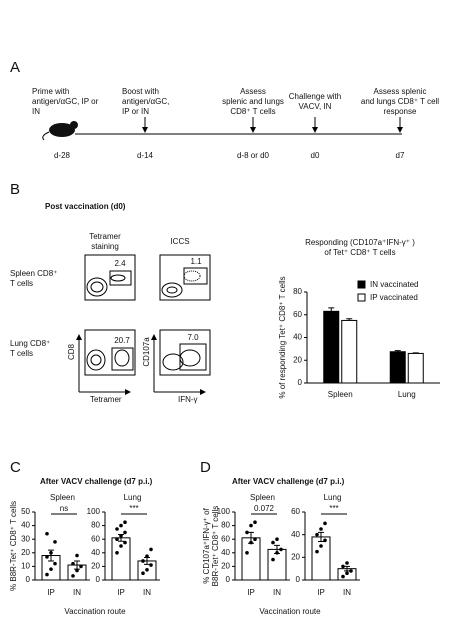 Image resolution: width=474 pixels, height=631 pixels. I want to click on event-text: antigen/αGC,, so click(145, 101).